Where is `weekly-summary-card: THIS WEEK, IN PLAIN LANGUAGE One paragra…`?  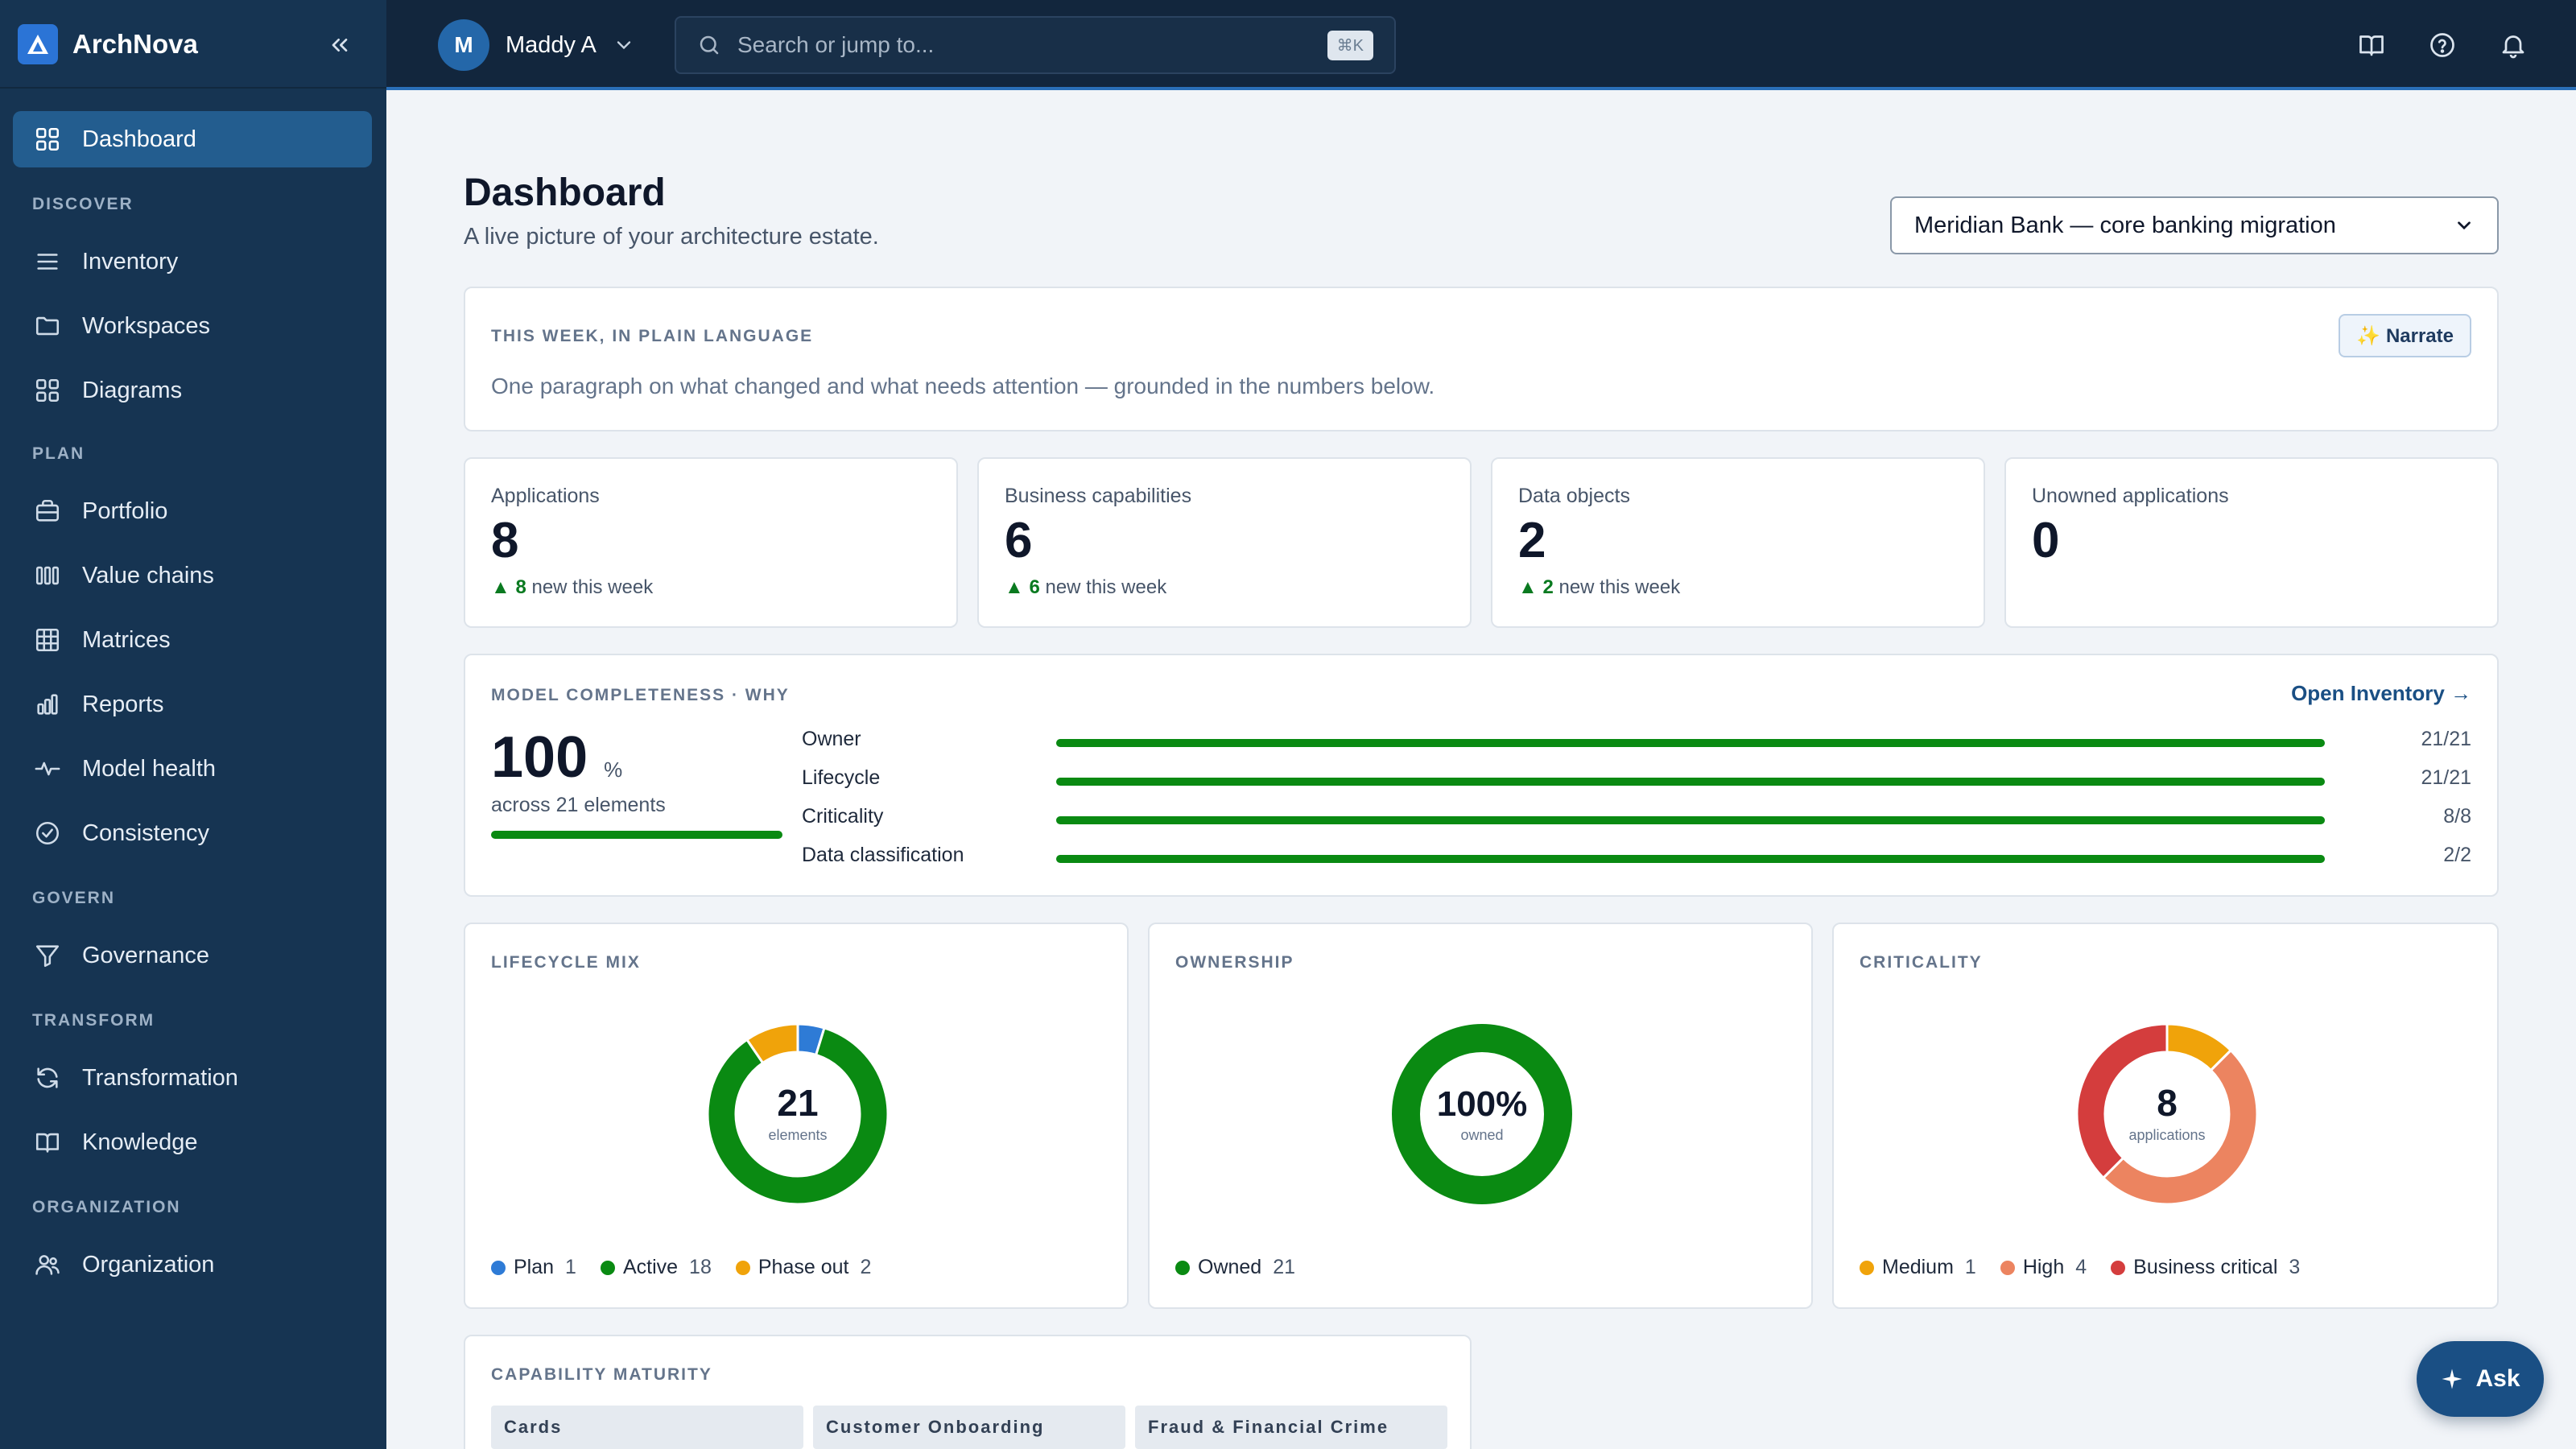 weekly-summary-card: THIS WEEK, IN PLAIN LANGUAGE One paragra… is located at coordinates (1481, 359).